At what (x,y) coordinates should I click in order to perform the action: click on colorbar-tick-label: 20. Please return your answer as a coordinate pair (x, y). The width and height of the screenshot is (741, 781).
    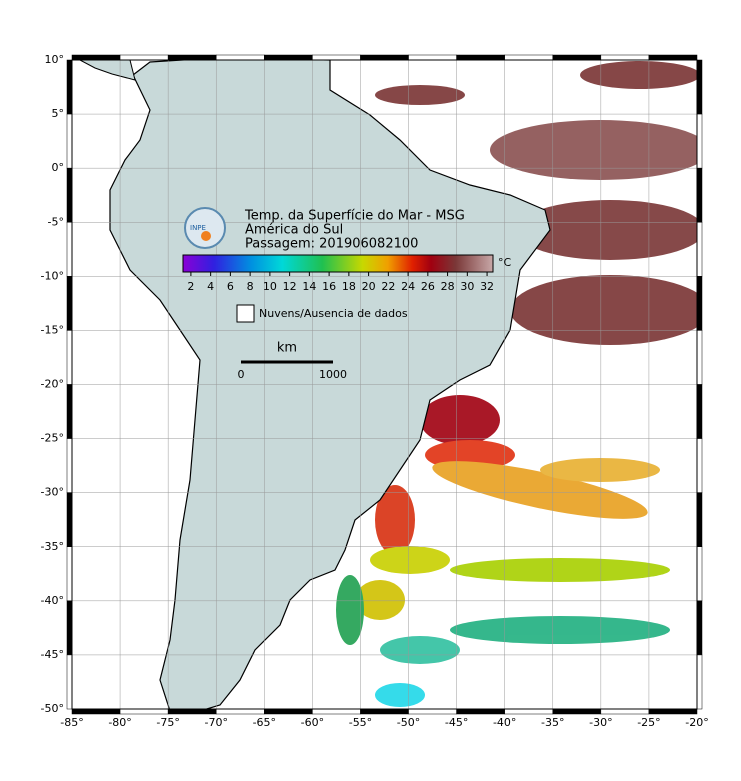
    Looking at the image, I should click on (369, 286).